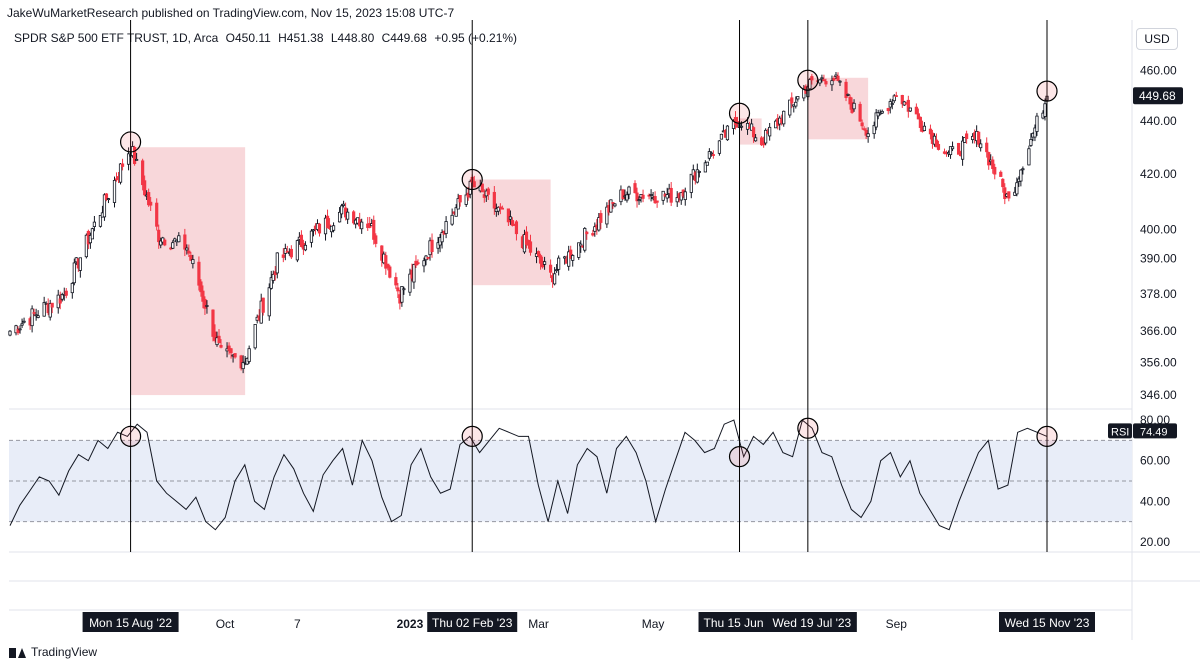 Image resolution: width=1200 pixels, height=667 pixels. Describe the element at coordinates (1158, 294) in the screenshot. I see `price-axis-tick-5: 378.00` at that location.